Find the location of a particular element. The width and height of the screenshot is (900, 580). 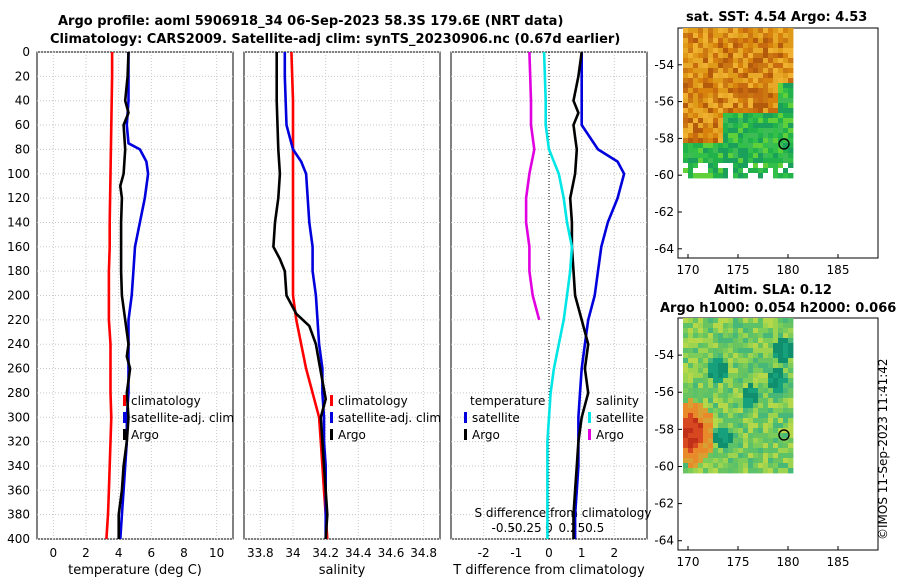

depth-tick-label: 20 is located at coordinates (22, 76).